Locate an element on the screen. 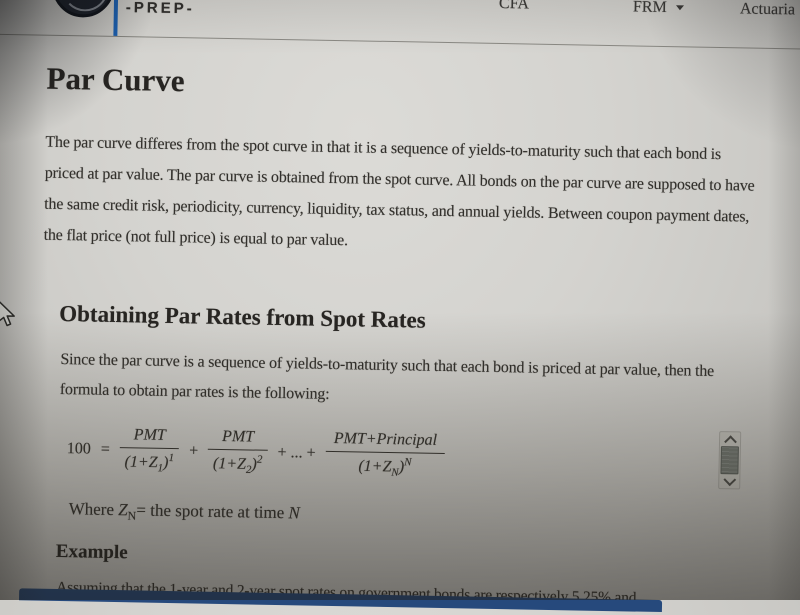 Image resolution: width=800 pixels, height=615 pixels. nav-item-frm: FRM is located at coordinates (658, 8).